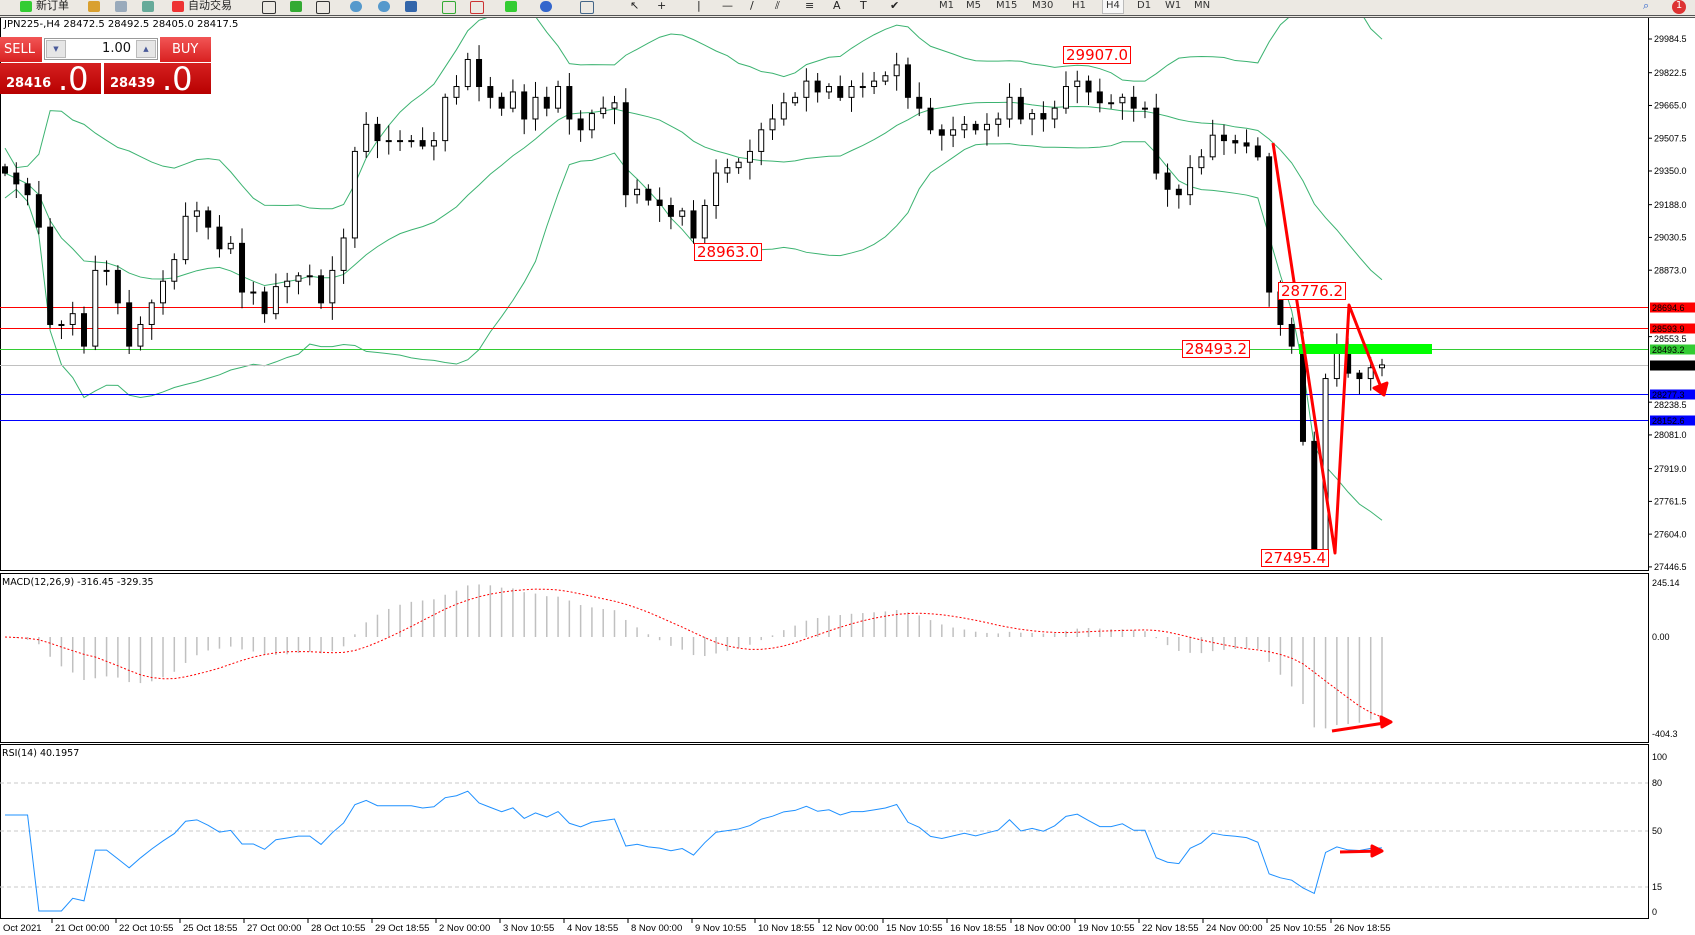 The image size is (1695, 935). I want to click on search-icon: ⌕, so click(1646, 6).